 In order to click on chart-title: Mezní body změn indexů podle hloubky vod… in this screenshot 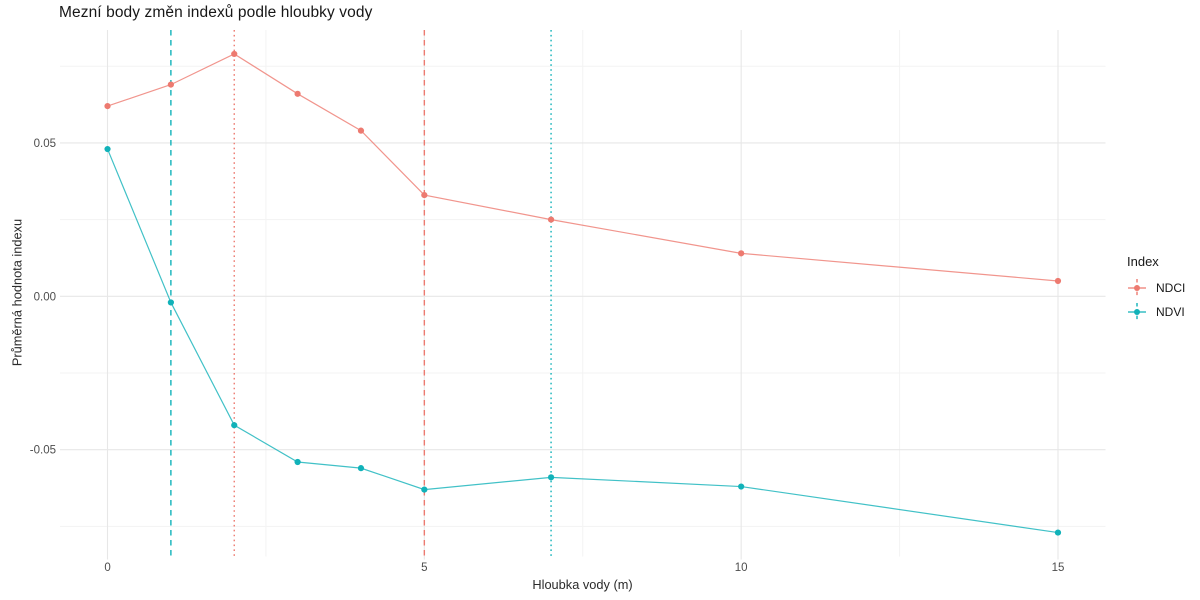, I will do `click(216, 12)`.